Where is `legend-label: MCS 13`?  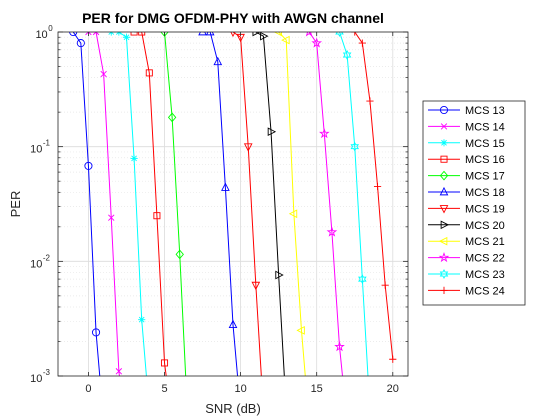
legend-label: MCS 13 is located at coordinates (485, 111).